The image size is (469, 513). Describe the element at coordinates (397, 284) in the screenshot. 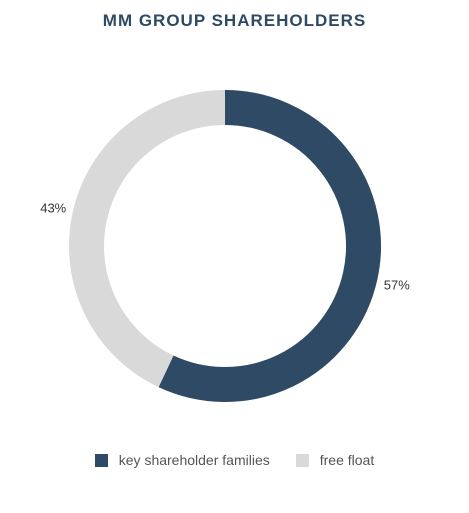

I see `slice-label-key-shareholder-families: 57%` at that location.